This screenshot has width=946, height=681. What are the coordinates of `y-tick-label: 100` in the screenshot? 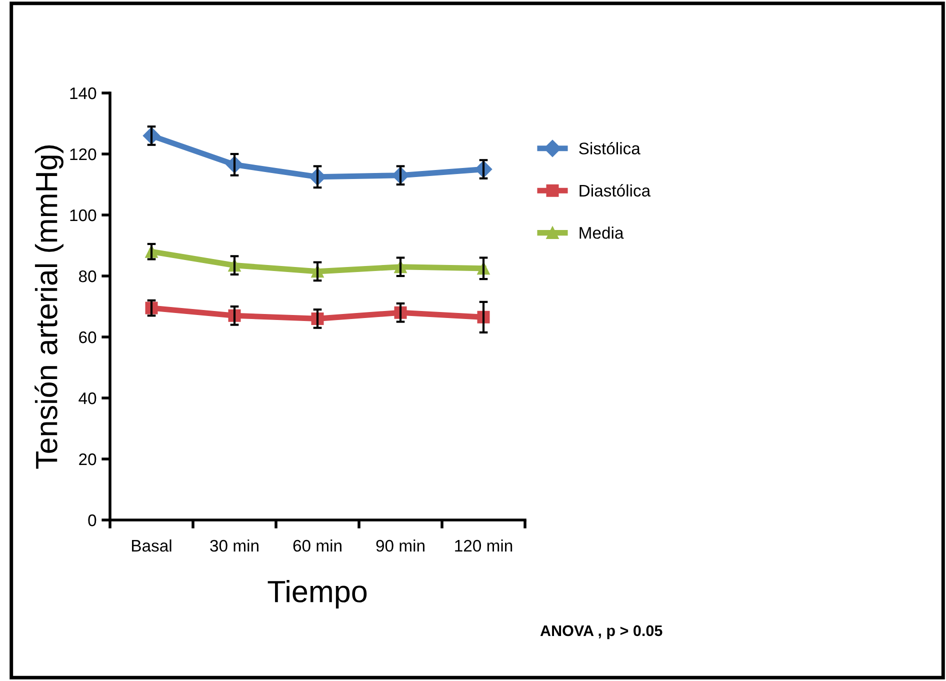 It's located at (83, 215).